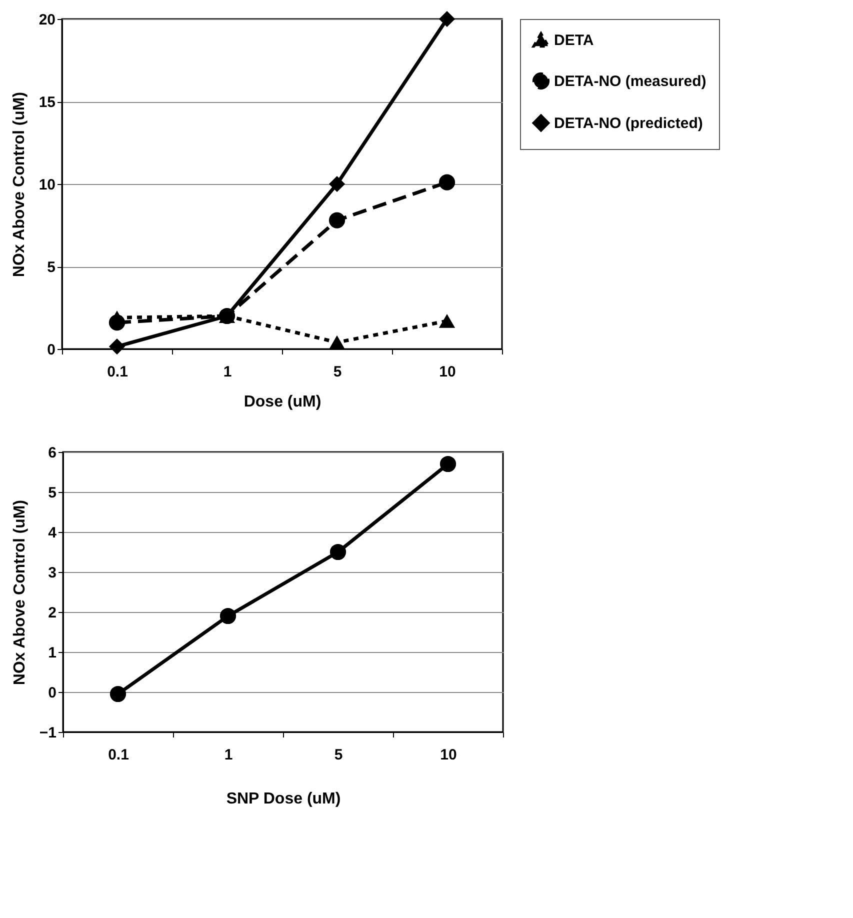 Image resolution: width=853 pixels, height=918 pixels. What do you see at coordinates (52, 573) in the screenshot?
I see `y-tick-label: 3` at bounding box center [52, 573].